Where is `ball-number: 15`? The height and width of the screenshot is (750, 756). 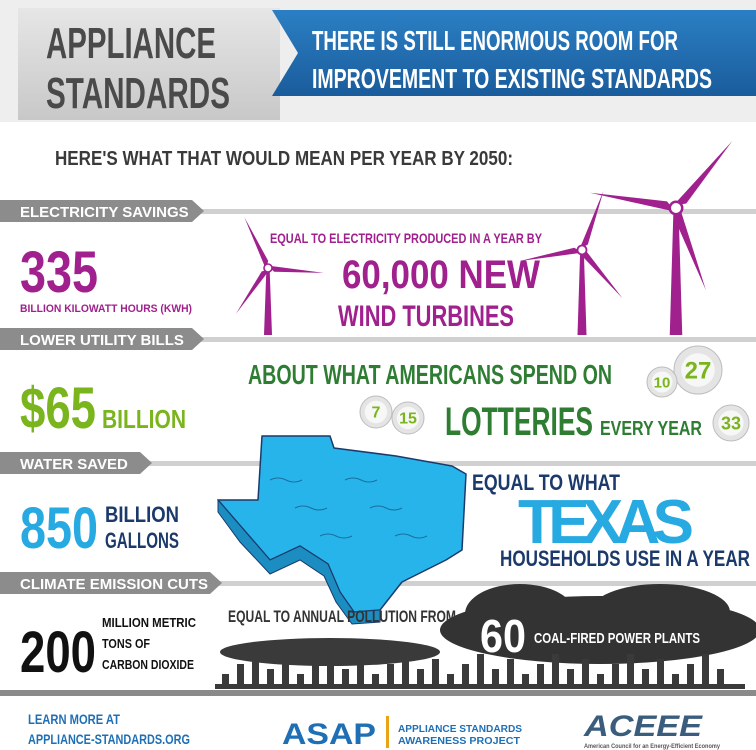 ball-number: 15 is located at coordinates (408, 419).